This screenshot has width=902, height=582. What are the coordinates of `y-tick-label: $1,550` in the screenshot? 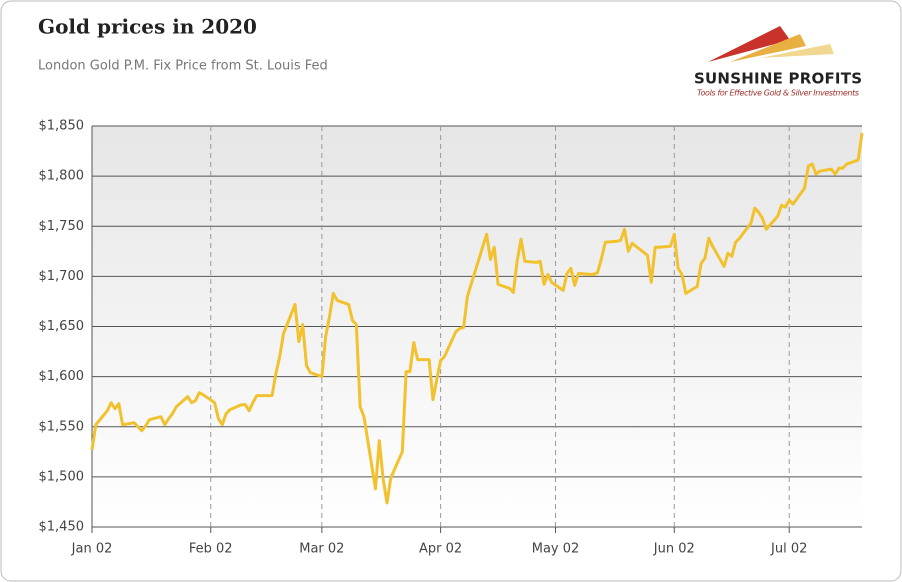 It's located at (62, 426).